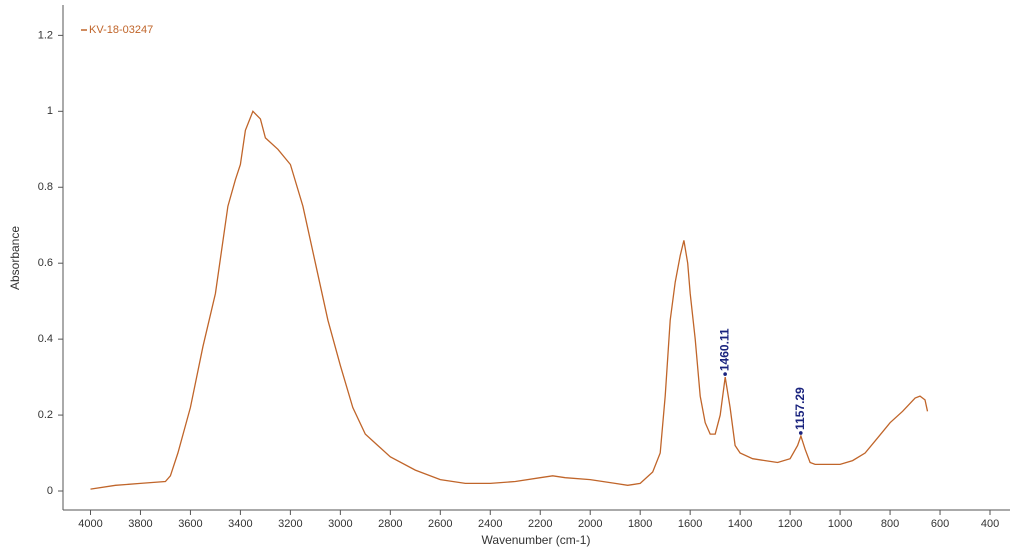 The width and height of the screenshot is (1014, 550). I want to click on x-tick-label: 600, so click(940, 524).